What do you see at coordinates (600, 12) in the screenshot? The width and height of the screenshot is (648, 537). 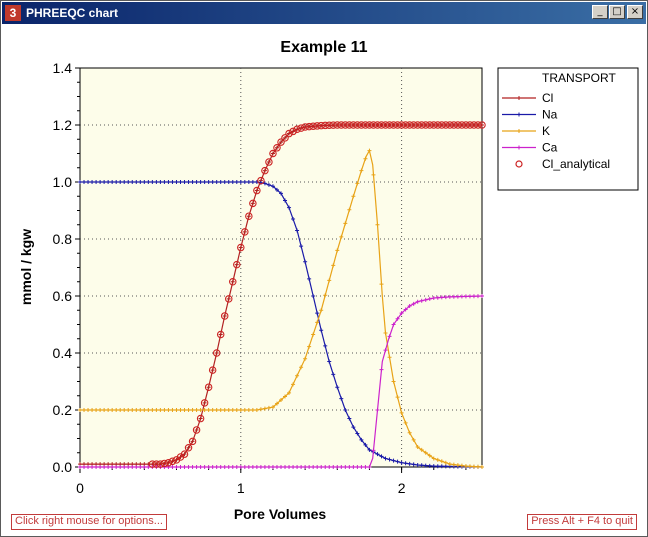 I see `minimize-button: _` at bounding box center [600, 12].